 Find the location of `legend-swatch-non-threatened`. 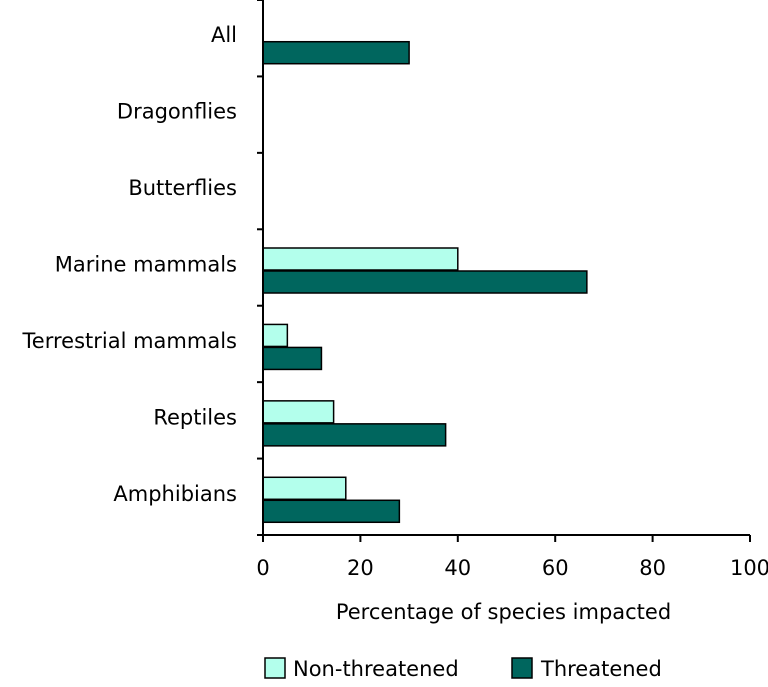

legend-swatch-non-threatened is located at coordinates (275, 668).